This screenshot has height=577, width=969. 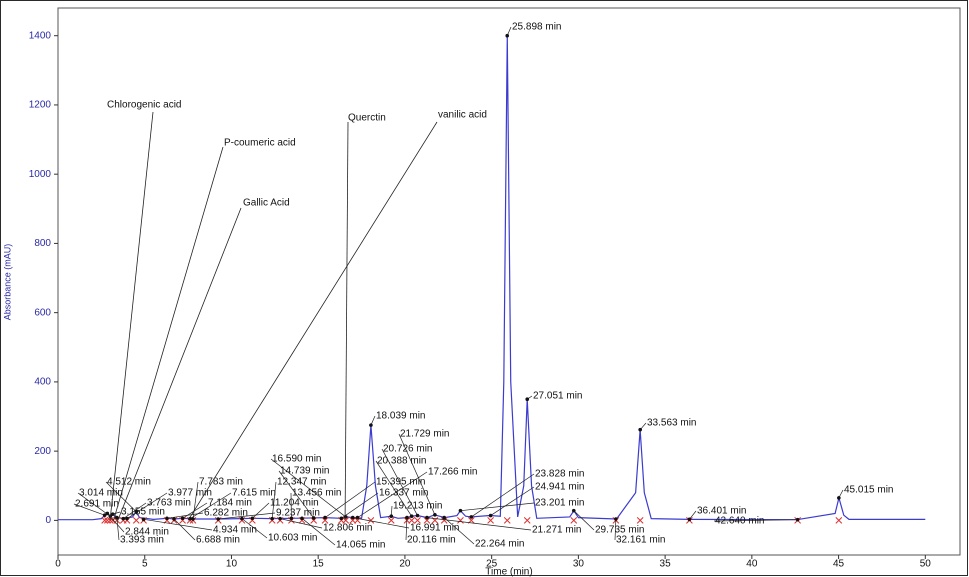 I want to click on x-tick-label: 10, so click(x=232, y=564).